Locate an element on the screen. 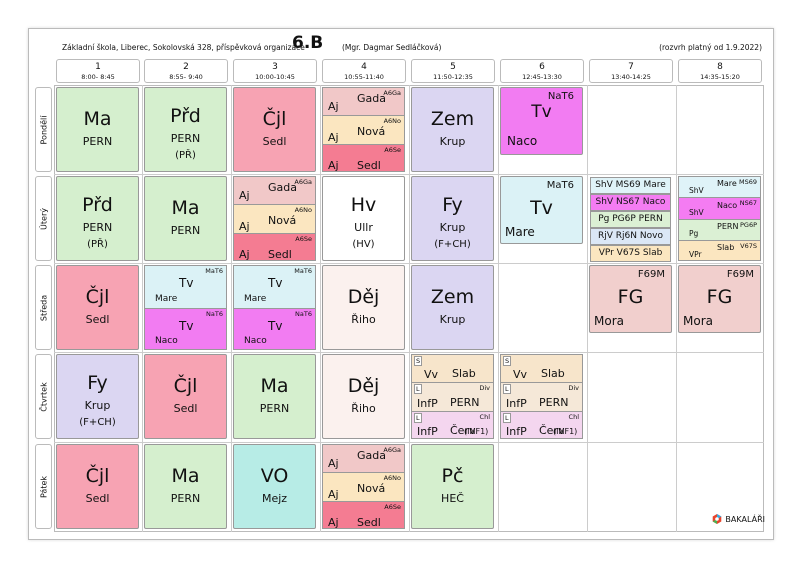  subitem-group: Chl is located at coordinates (484, 416).